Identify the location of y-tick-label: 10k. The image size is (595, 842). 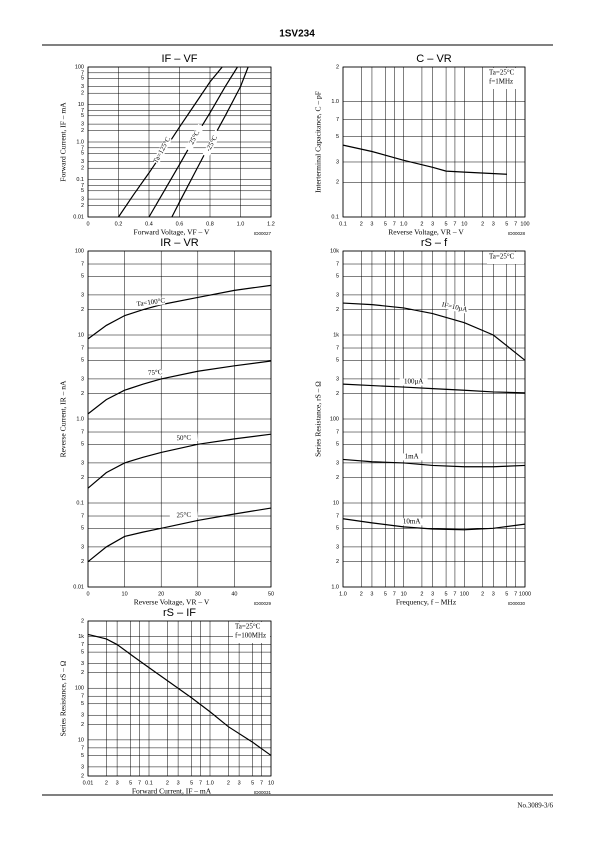
(334, 251).